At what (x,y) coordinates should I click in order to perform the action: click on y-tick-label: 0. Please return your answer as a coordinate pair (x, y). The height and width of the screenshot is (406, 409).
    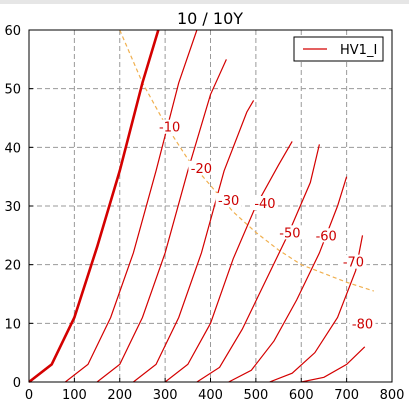
    Looking at the image, I should click on (17, 383).